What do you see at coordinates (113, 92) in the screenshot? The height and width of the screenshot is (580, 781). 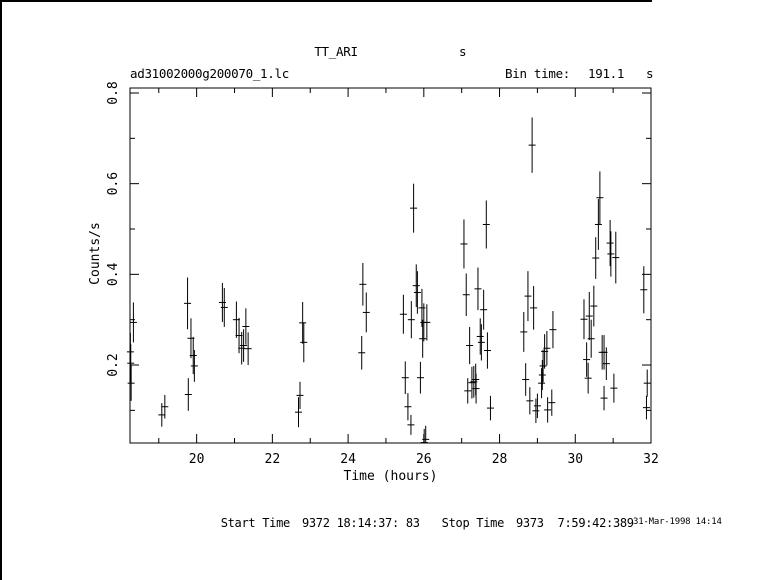 I see `y-tick-label: 0.8` at bounding box center [113, 92].